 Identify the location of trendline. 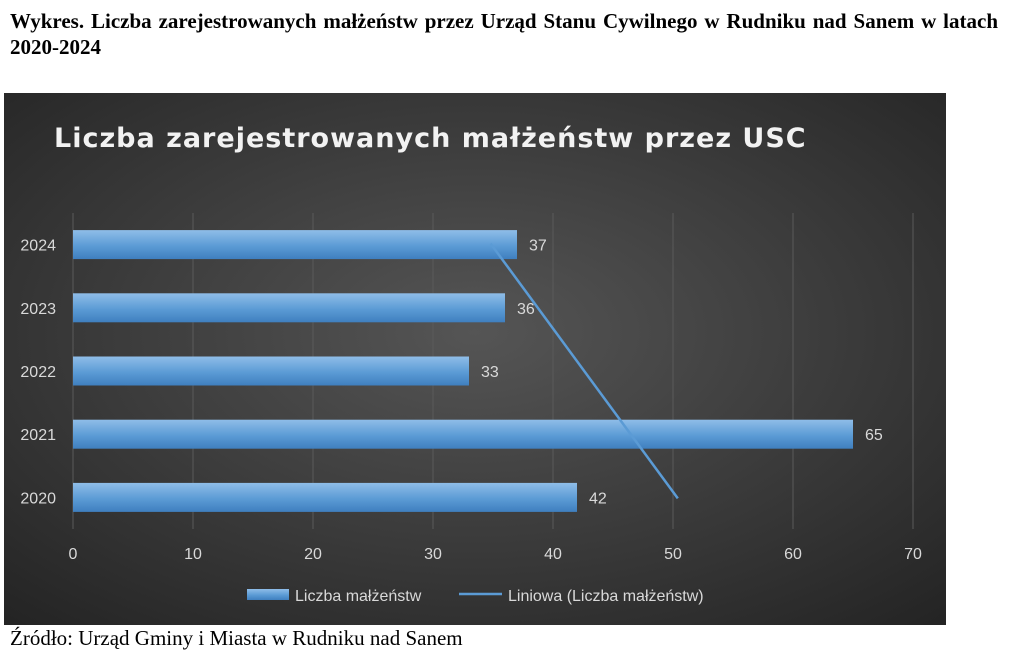
(584, 371).